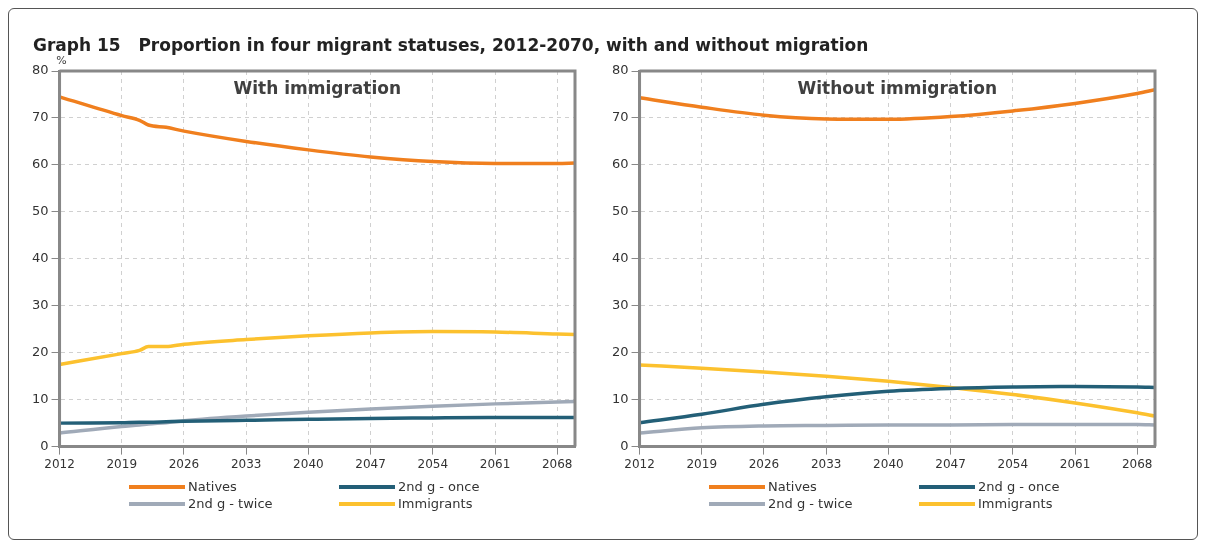 The width and height of the screenshot is (1208, 550). I want to click on chart-title: Graph 15 Proportion in four migrant statuses, 2012-2070, with and without migration, so click(451, 44).